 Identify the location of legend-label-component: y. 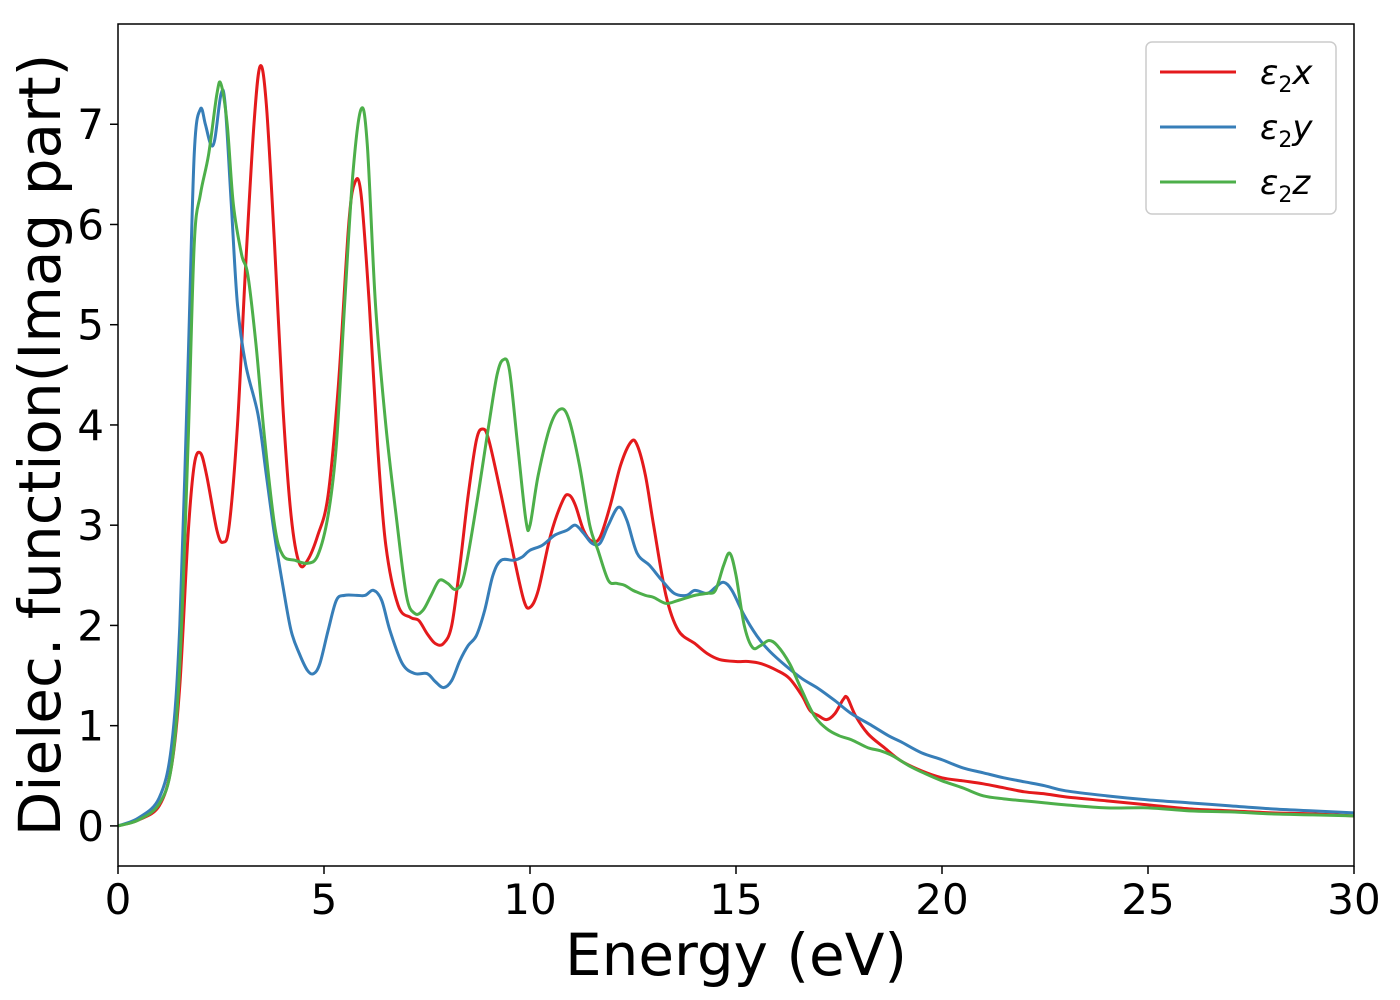
(1302, 128).